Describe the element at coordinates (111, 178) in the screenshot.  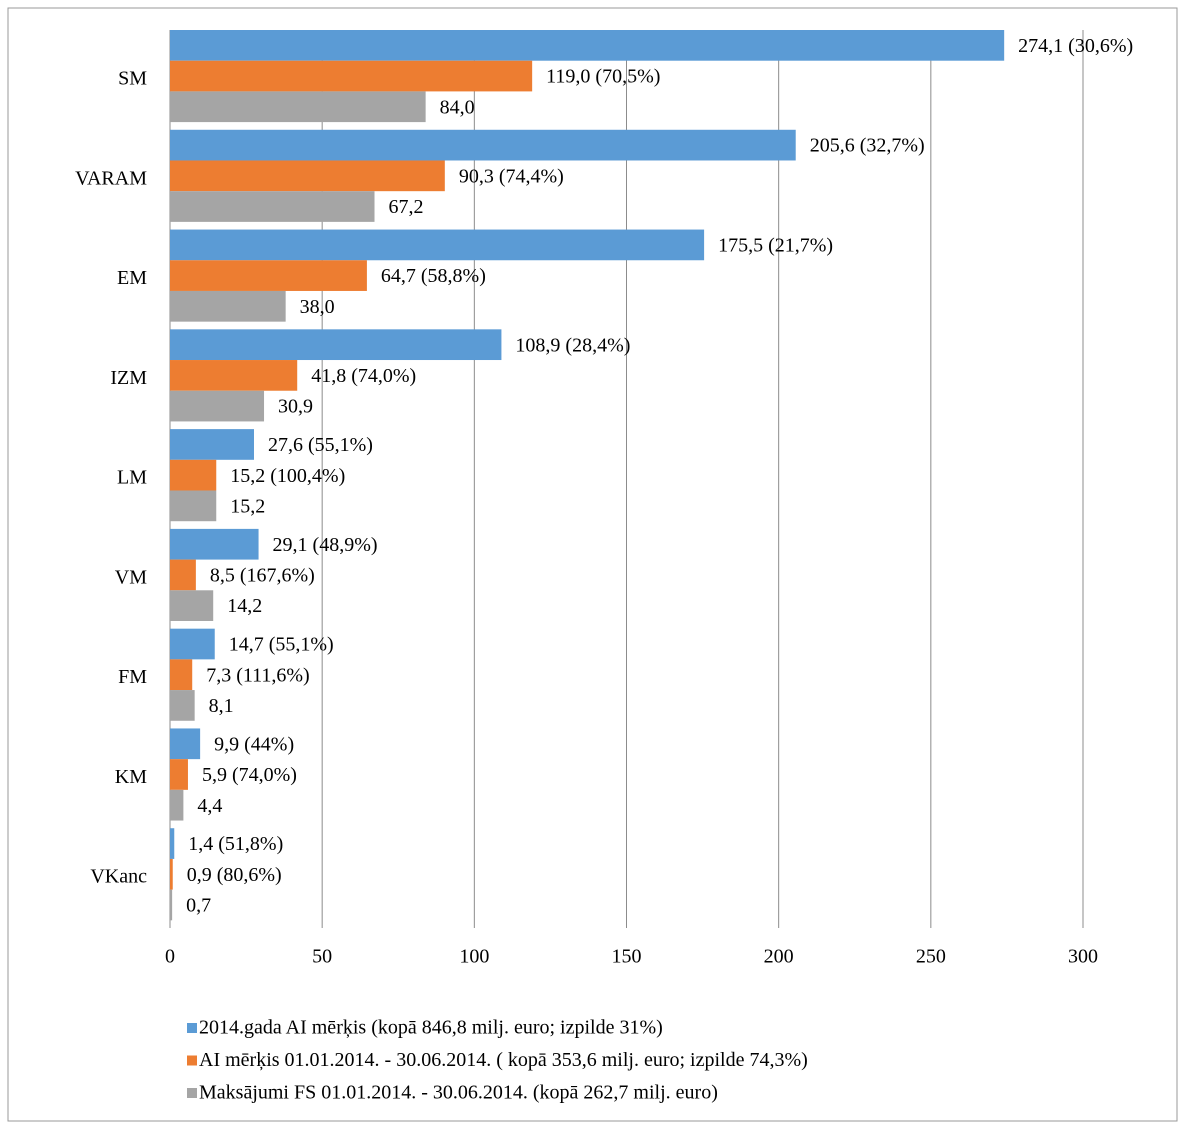
I see `y-tick-label: VARAM` at that location.